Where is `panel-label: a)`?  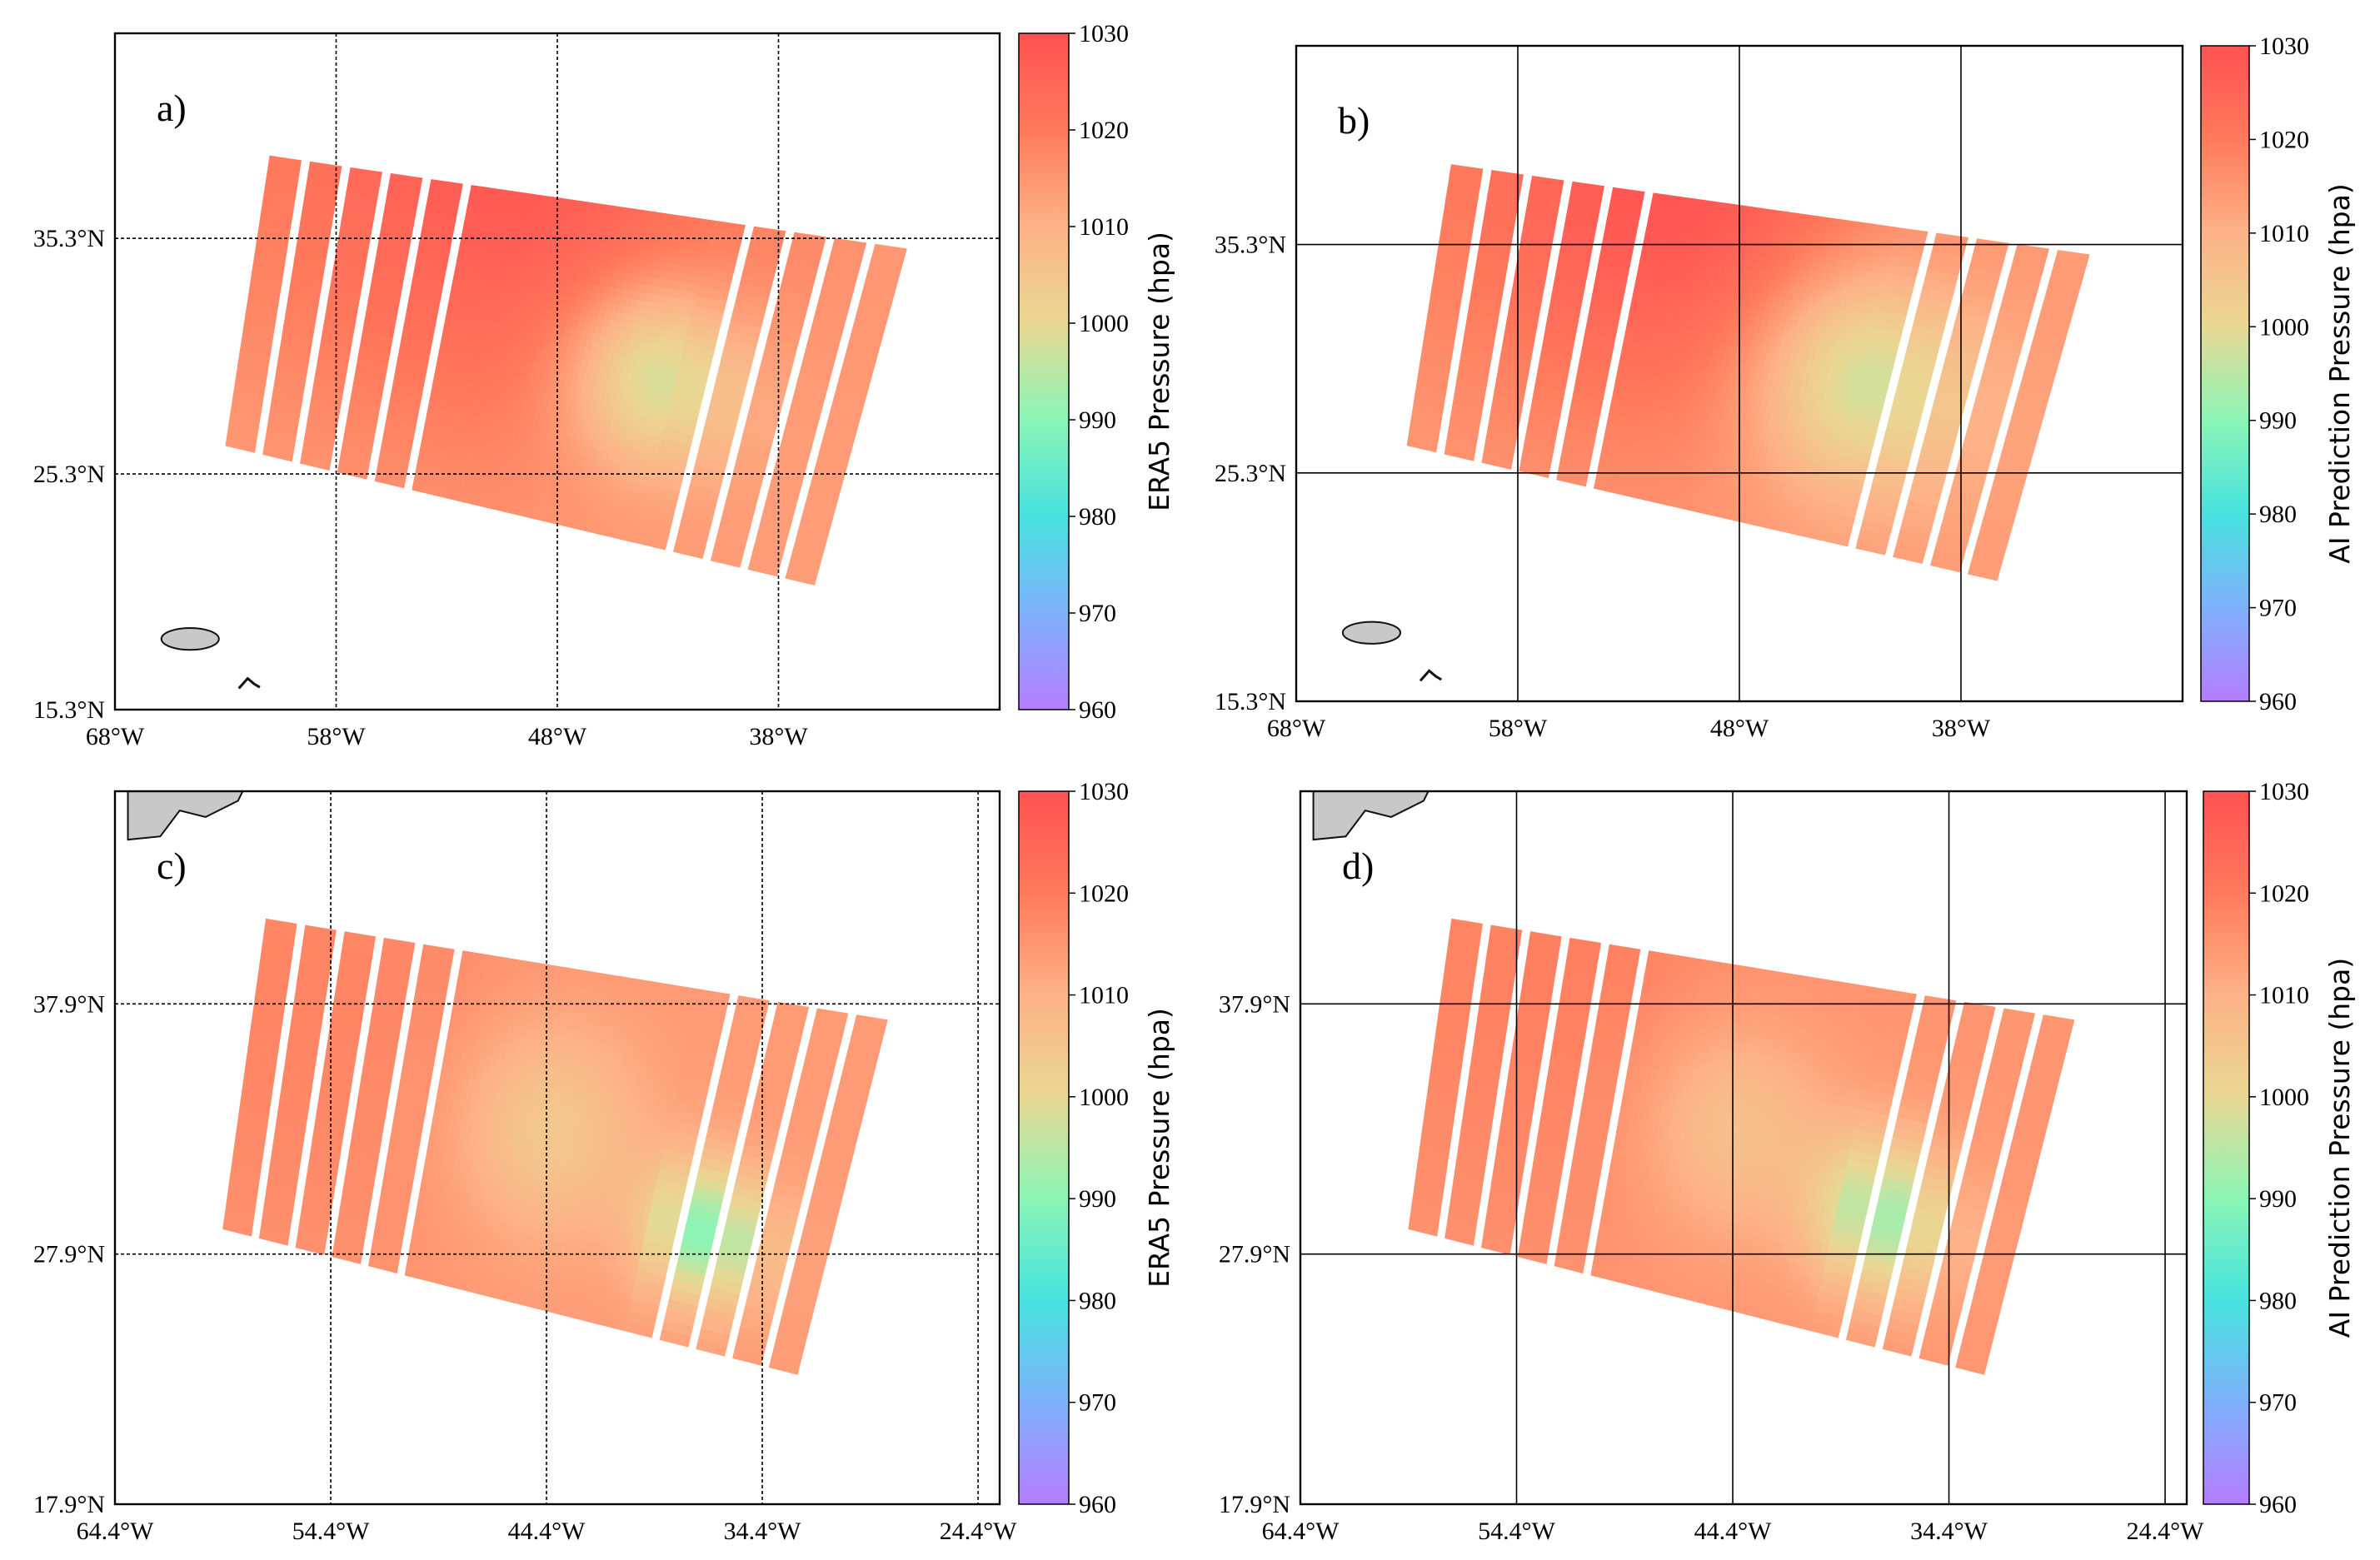
panel-label: a) is located at coordinates (172, 108).